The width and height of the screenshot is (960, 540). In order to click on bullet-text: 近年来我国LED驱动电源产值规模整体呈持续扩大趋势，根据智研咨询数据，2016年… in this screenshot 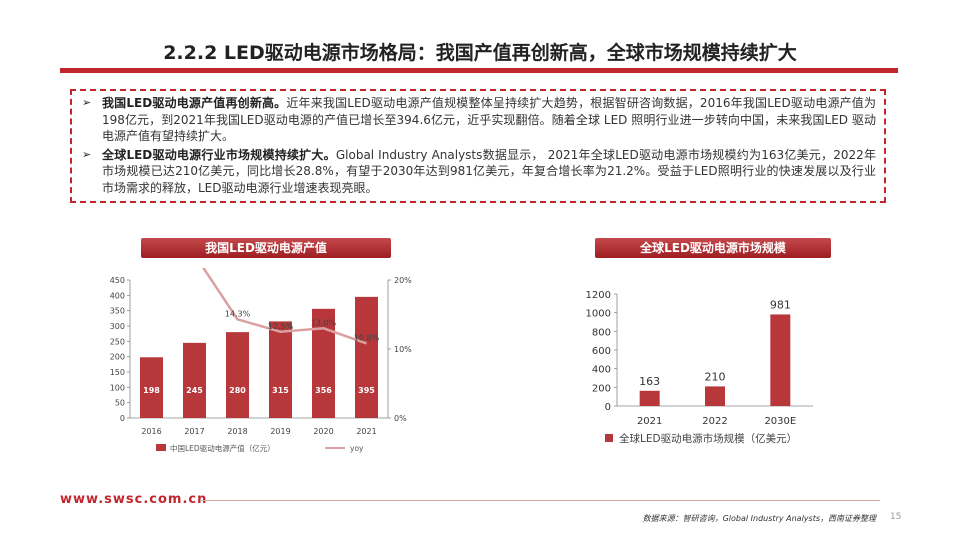, I will do `click(489, 119)`.